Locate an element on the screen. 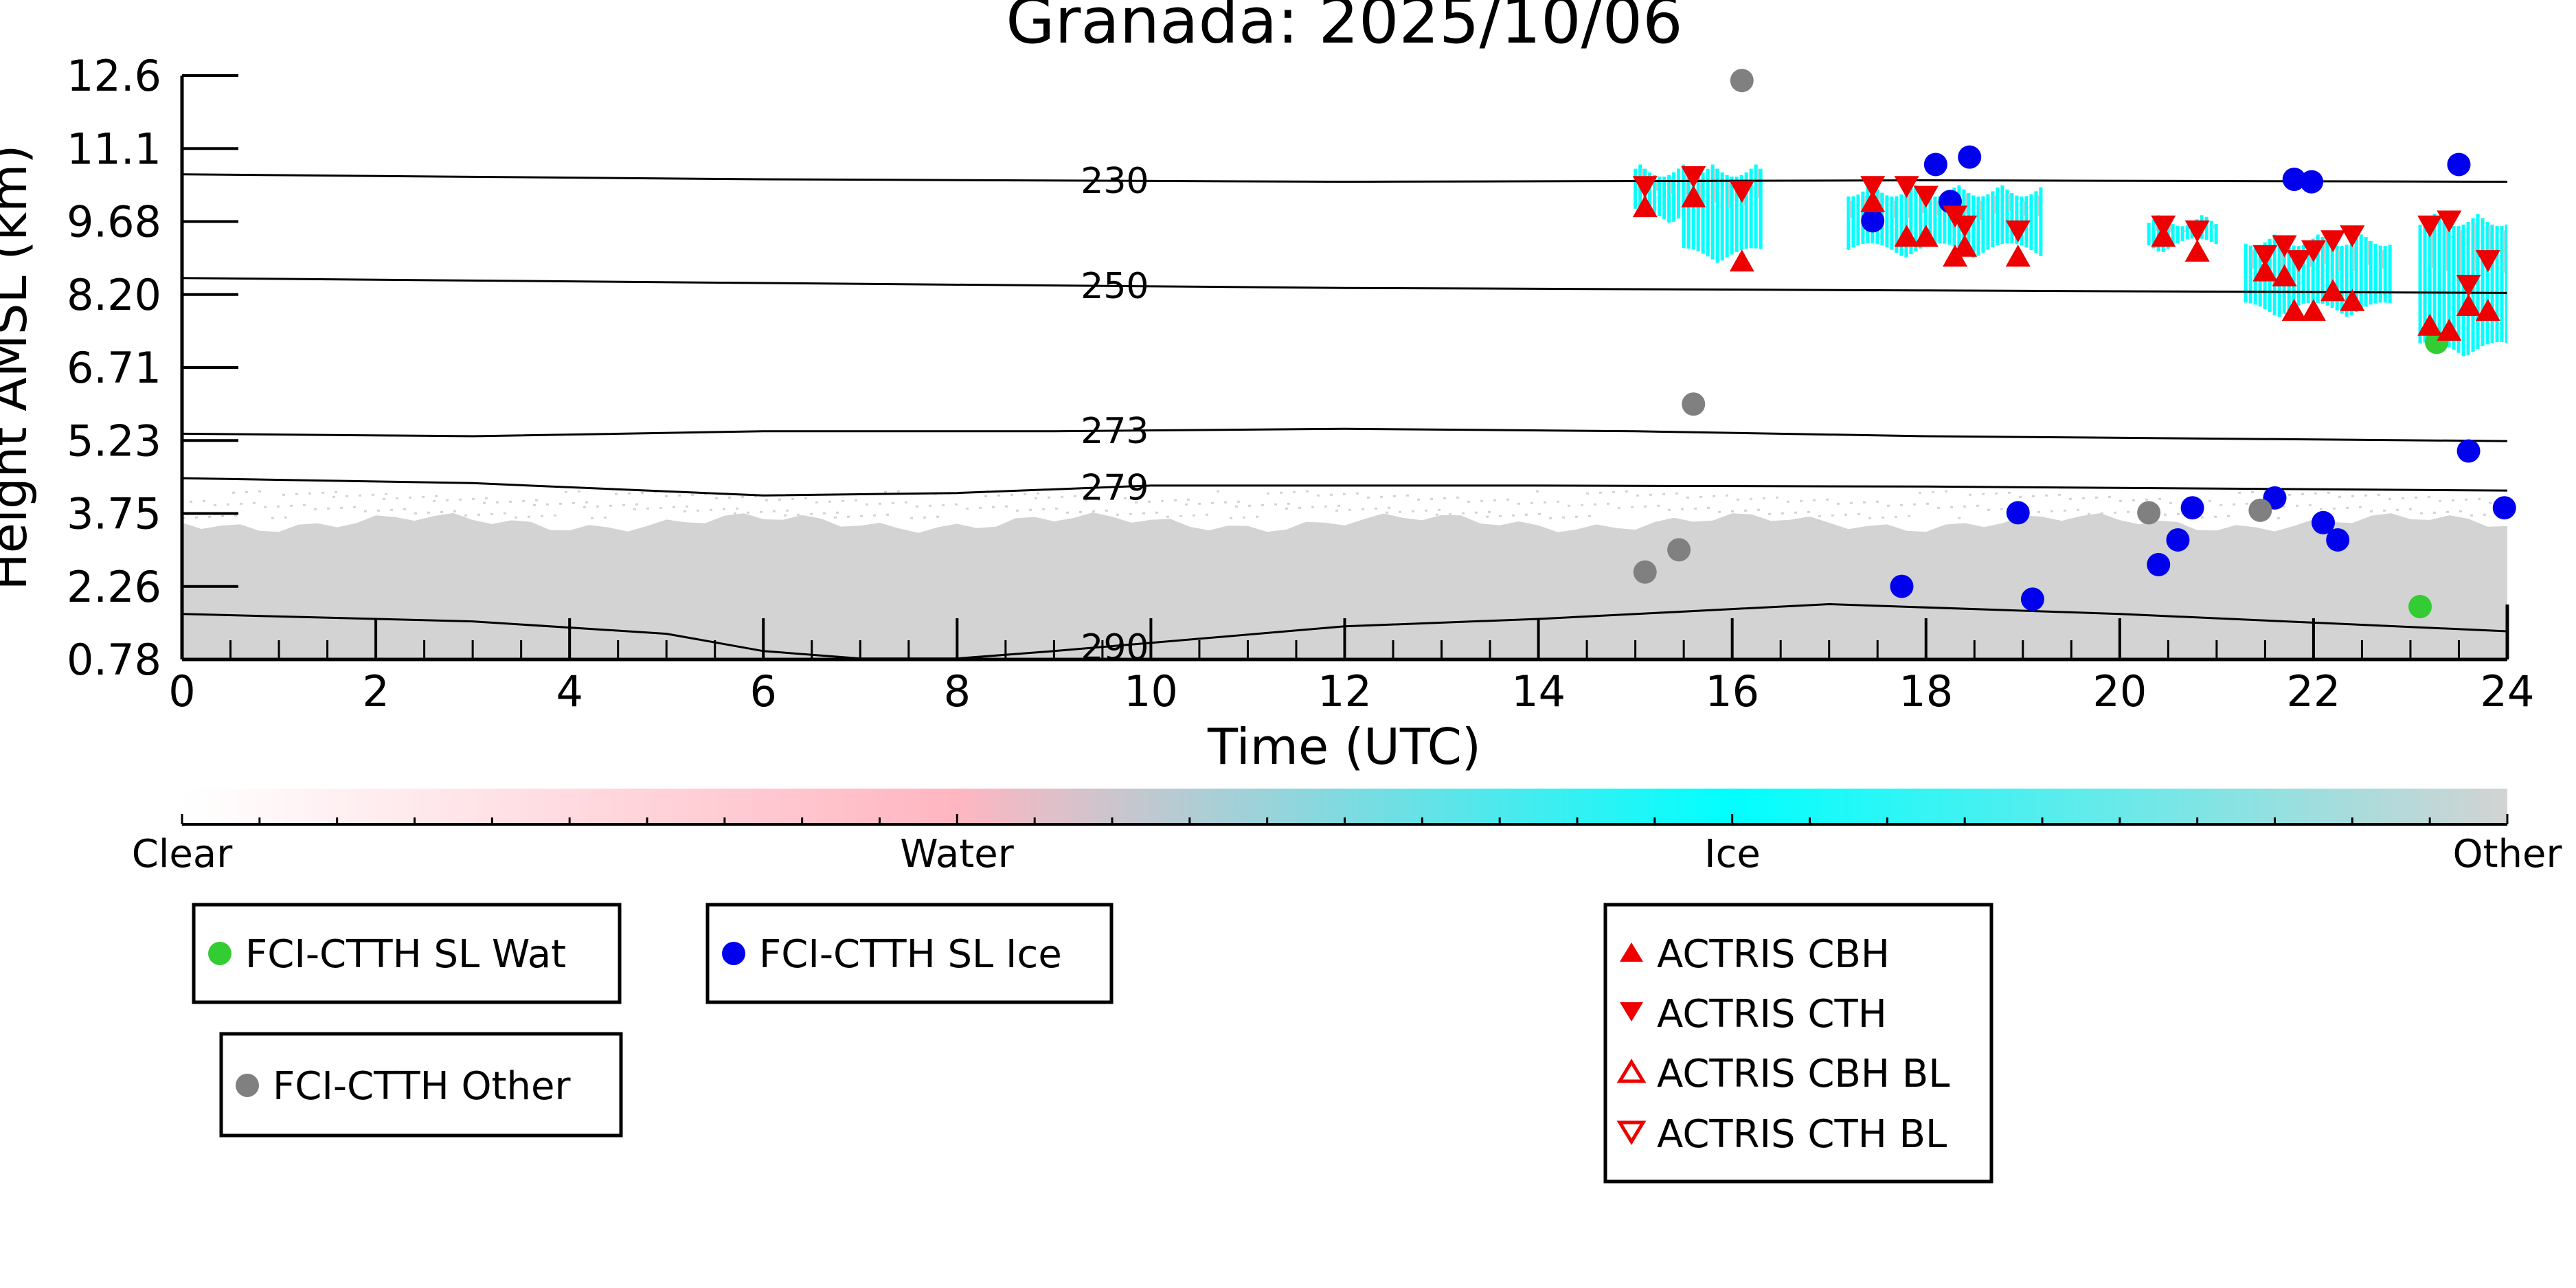 The height and width of the screenshot is (1288, 2576). x-tick-label: 10 is located at coordinates (1151, 691).